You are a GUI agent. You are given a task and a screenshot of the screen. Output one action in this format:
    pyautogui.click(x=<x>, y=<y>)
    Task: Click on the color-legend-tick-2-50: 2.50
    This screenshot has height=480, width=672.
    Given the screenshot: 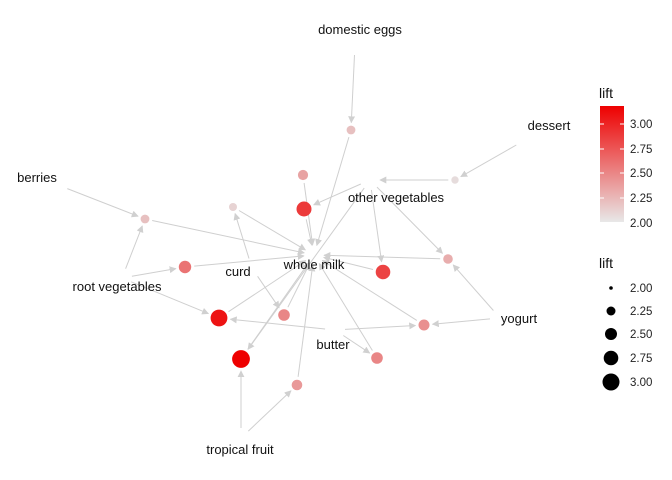 What is the action you would take?
    pyautogui.click(x=641, y=174)
    